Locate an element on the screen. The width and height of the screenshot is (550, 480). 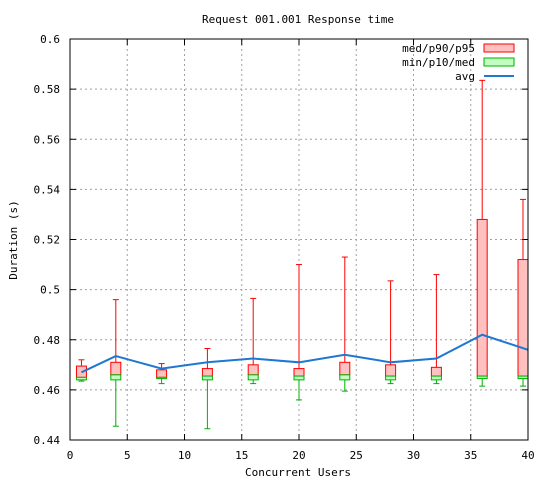
legend-item-line: avg is located at coordinates (484, 76).